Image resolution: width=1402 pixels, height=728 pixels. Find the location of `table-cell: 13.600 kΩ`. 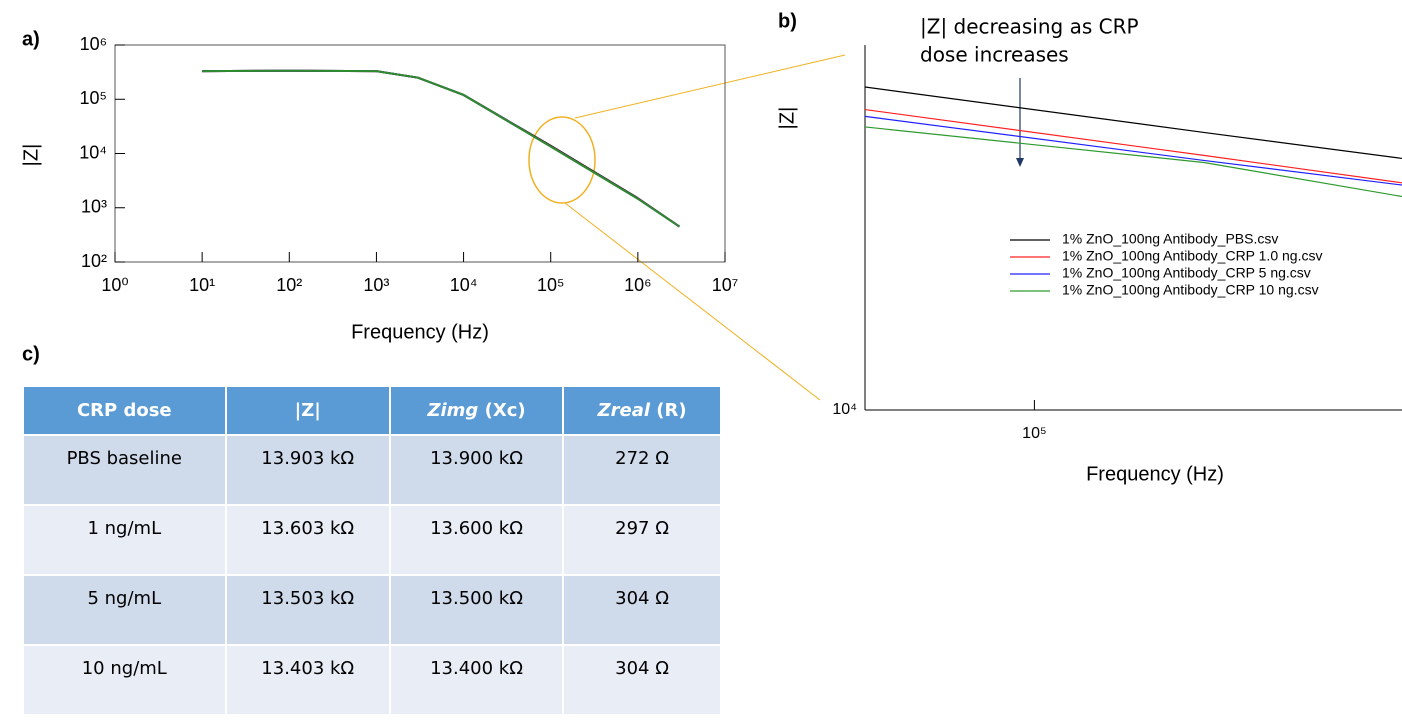

table-cell: 13.600 kΩ is located at coordinates (476, 540).